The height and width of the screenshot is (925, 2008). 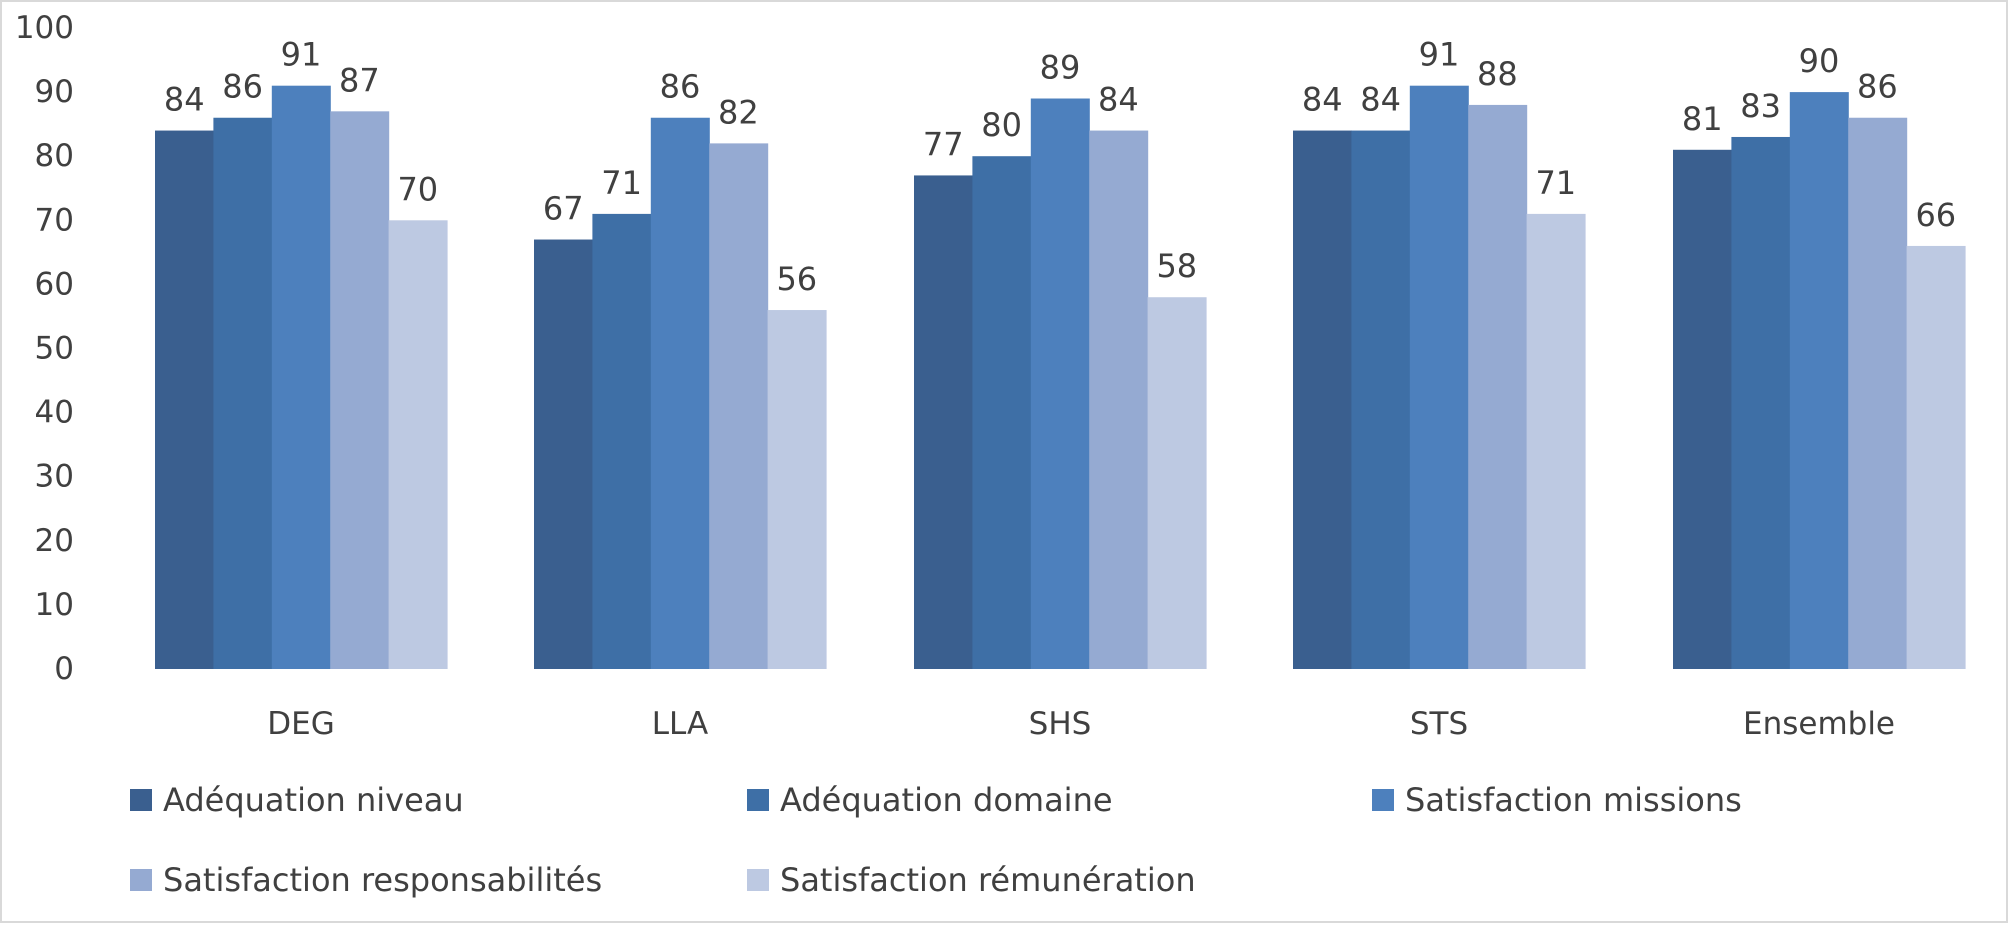 What do you see at coordinates (1001, 125) in the screenshot?
I see `data-label: 80` at bounding box center [1001, 125].